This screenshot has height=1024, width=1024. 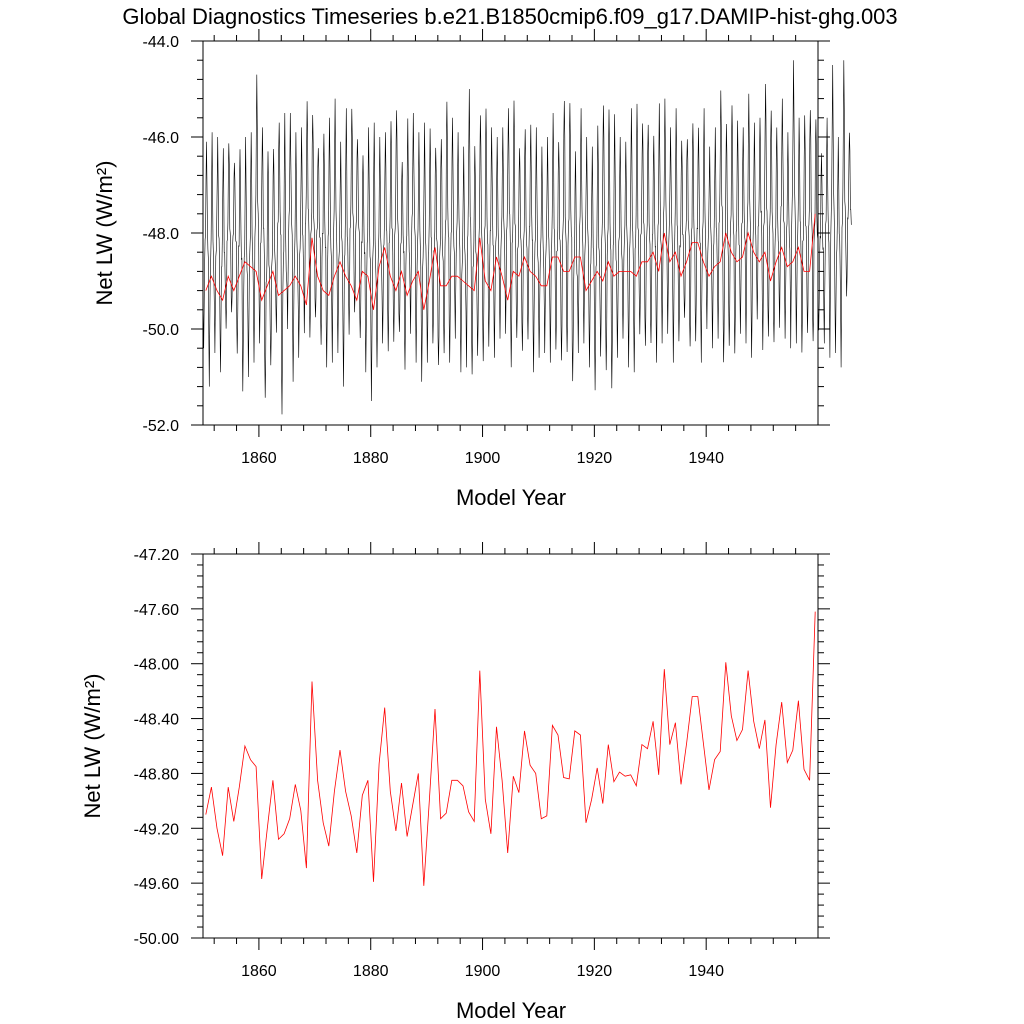 I want to click on y-tick-label: -52.0, so click(x=161, y=426).